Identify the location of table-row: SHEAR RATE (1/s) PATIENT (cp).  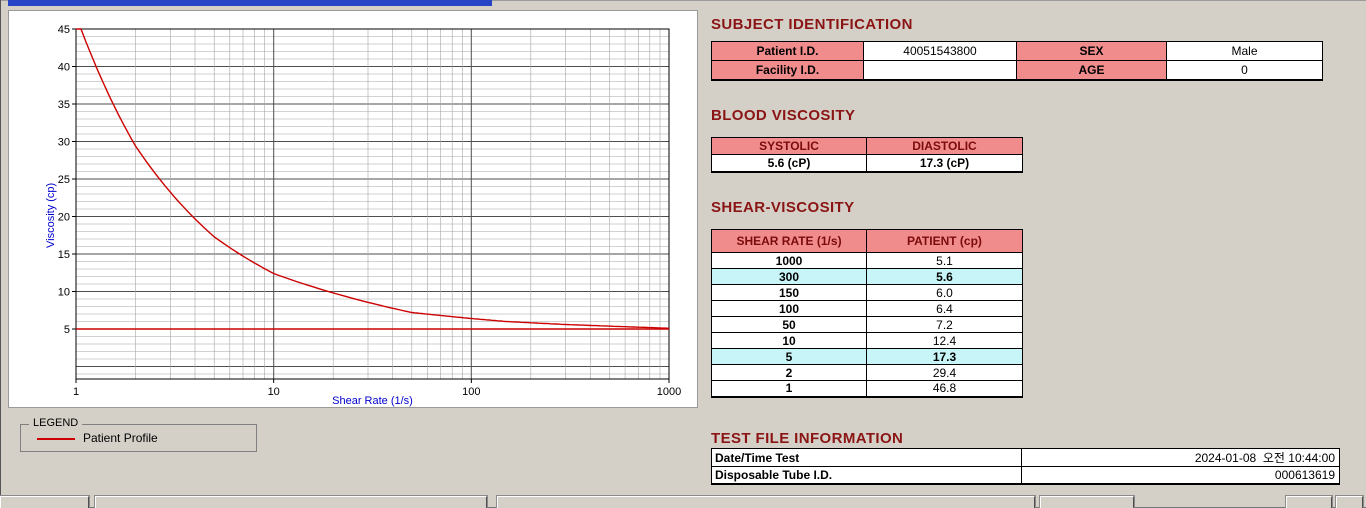
(867, 241).